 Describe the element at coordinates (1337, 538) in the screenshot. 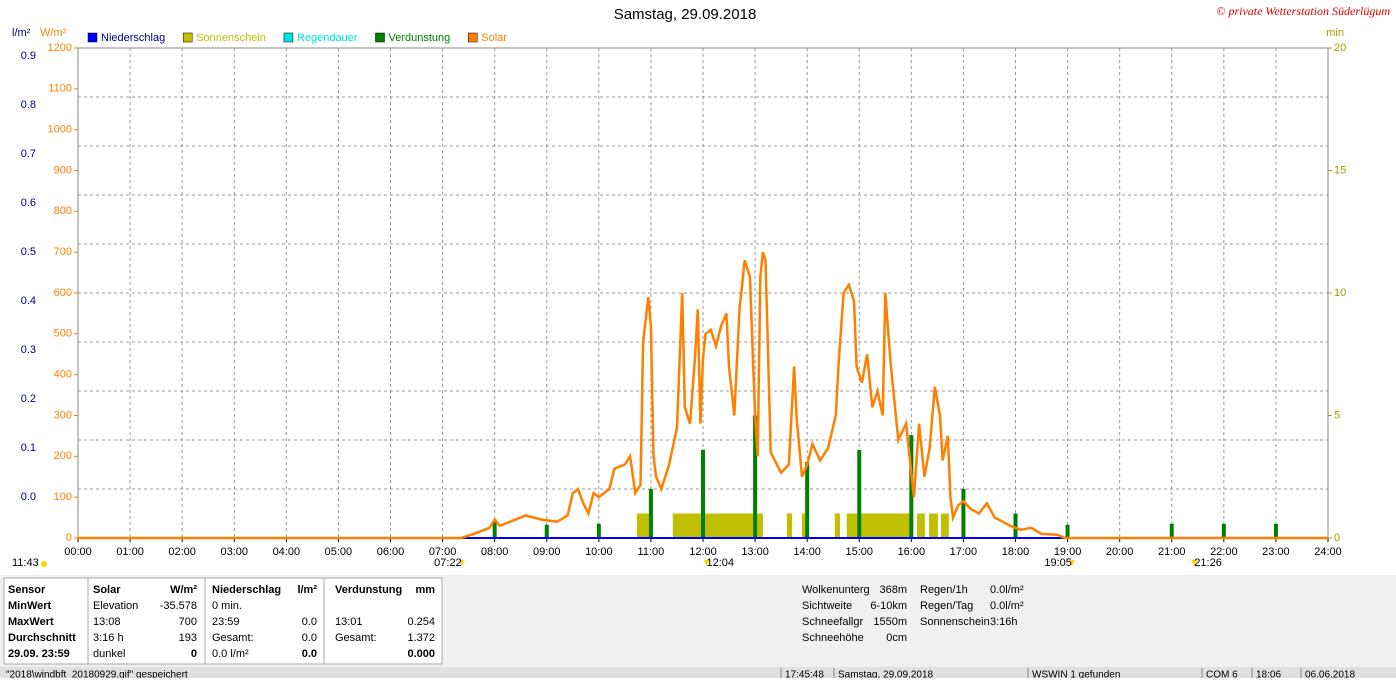

I see `y3-tick-label: 0` at that location.